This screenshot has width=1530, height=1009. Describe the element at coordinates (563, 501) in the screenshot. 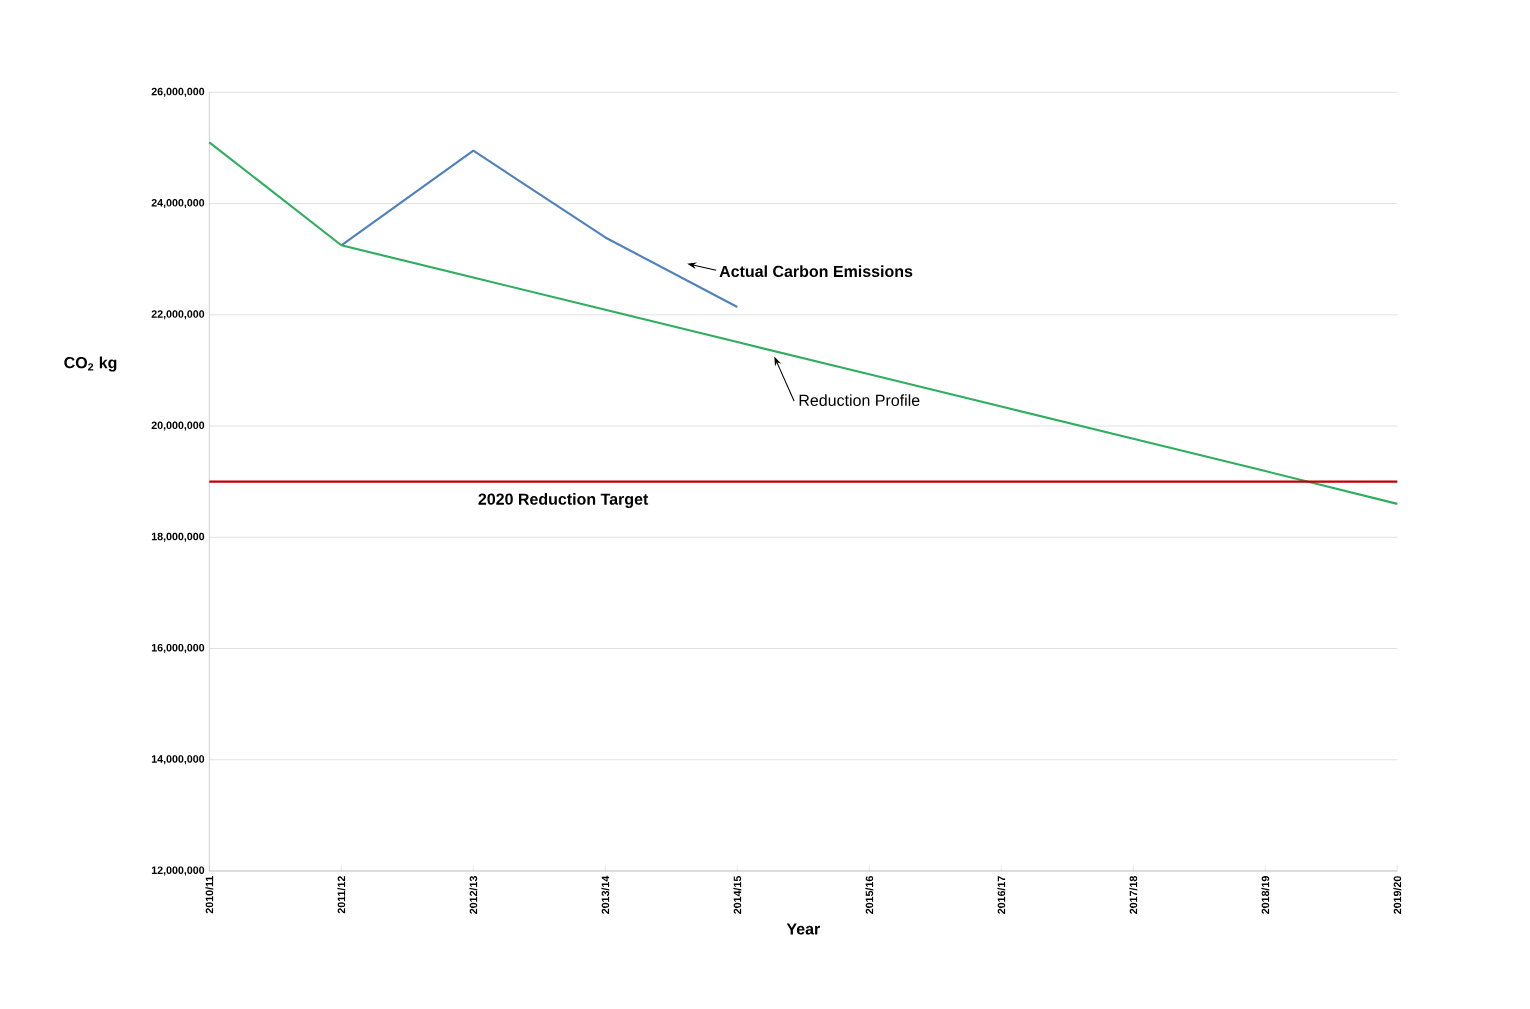

I see `ref-line-label: 2020 Reduction Target` at that location.